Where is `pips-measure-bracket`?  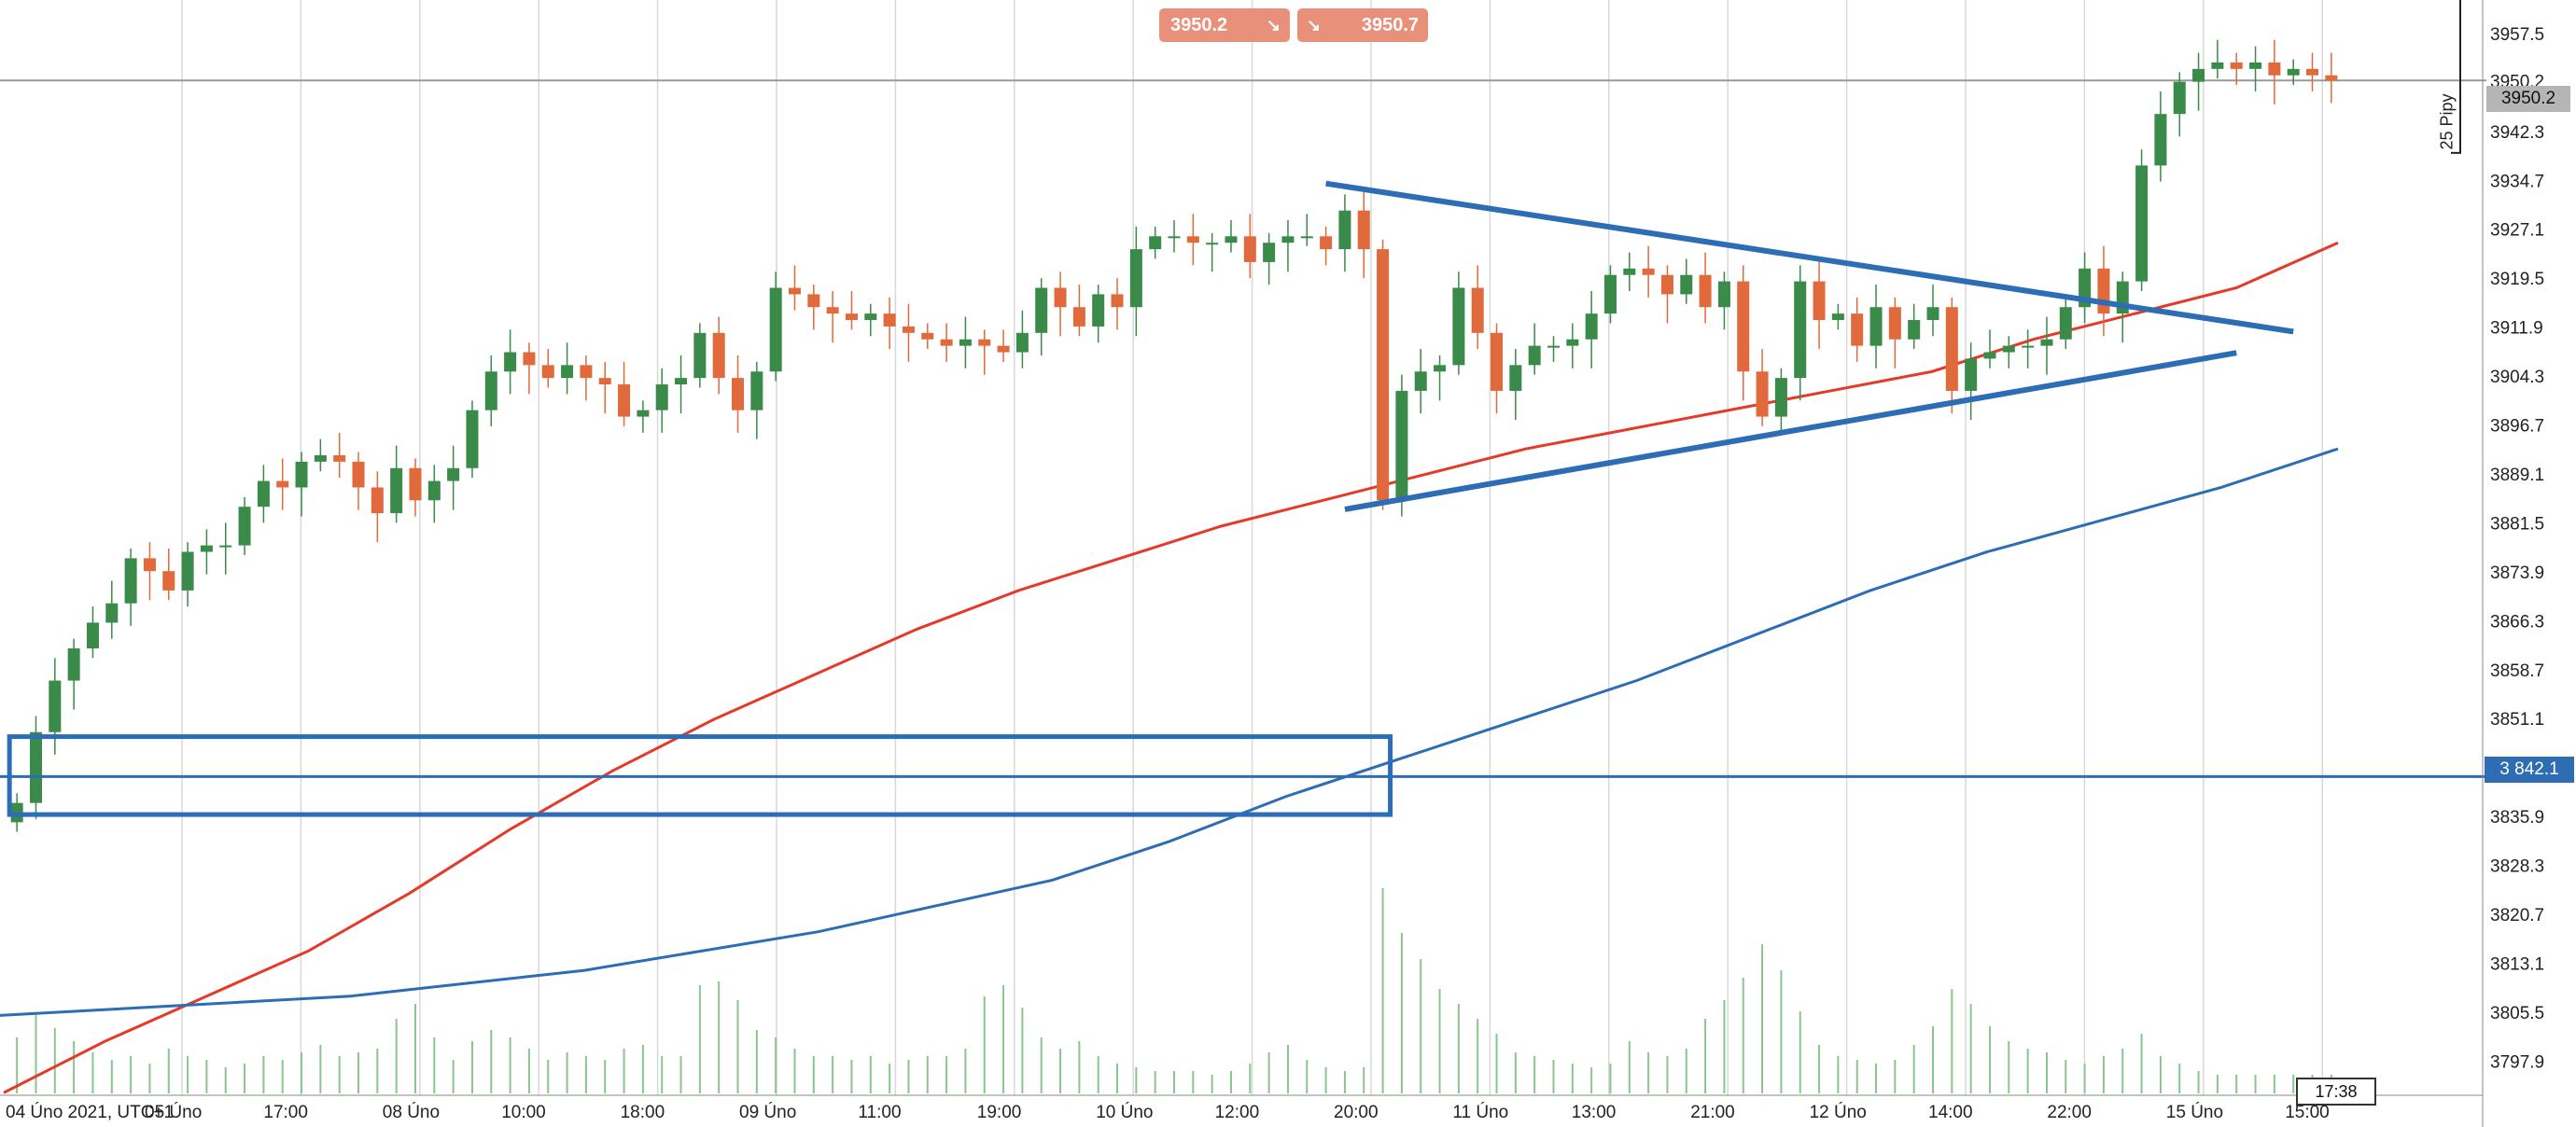
pips-measure-bracket is located at coordinates (2456, 77).